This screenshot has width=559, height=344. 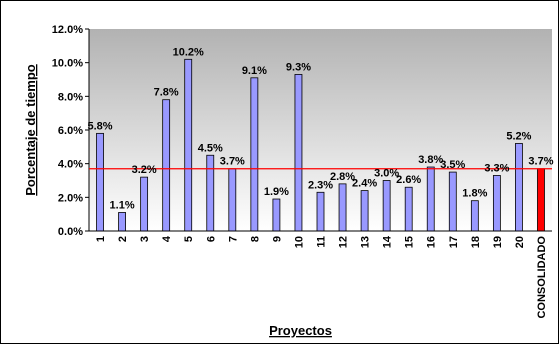 I want to click on data-label: 2.6%, so click(x=408, y=180).